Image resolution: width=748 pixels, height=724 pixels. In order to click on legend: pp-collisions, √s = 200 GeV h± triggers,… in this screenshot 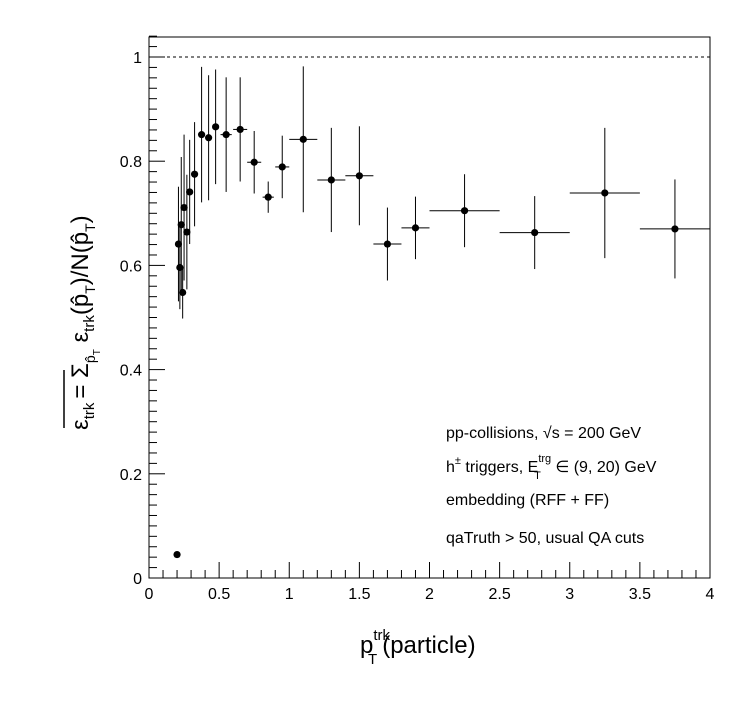, I will do `click(551, 486)`.